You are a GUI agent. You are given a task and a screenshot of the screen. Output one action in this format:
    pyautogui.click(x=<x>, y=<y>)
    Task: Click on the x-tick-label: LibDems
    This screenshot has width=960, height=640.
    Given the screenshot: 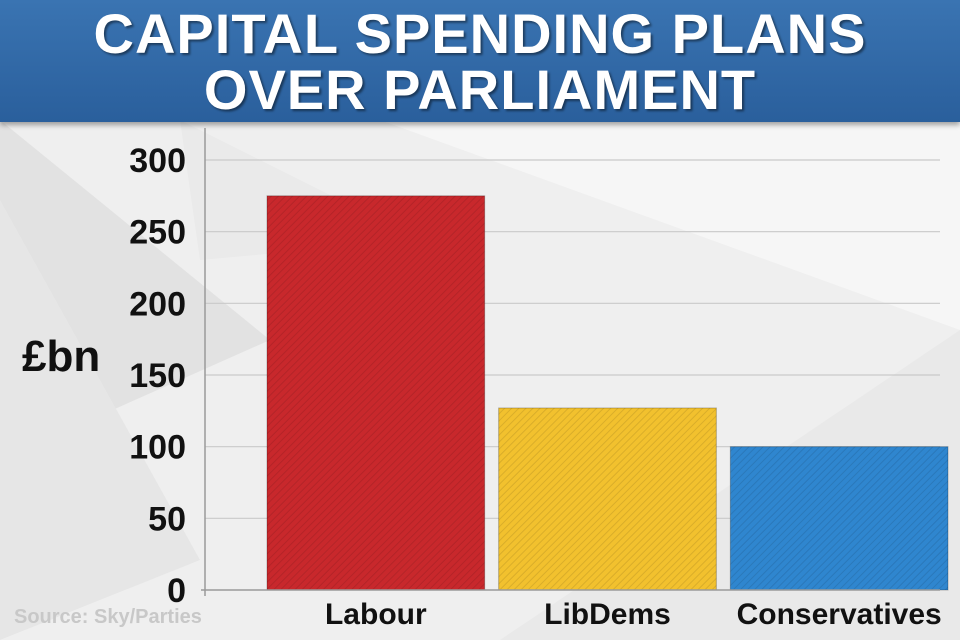 What is the action you would take?
    pyautogui.click(x=607, y=614)
    